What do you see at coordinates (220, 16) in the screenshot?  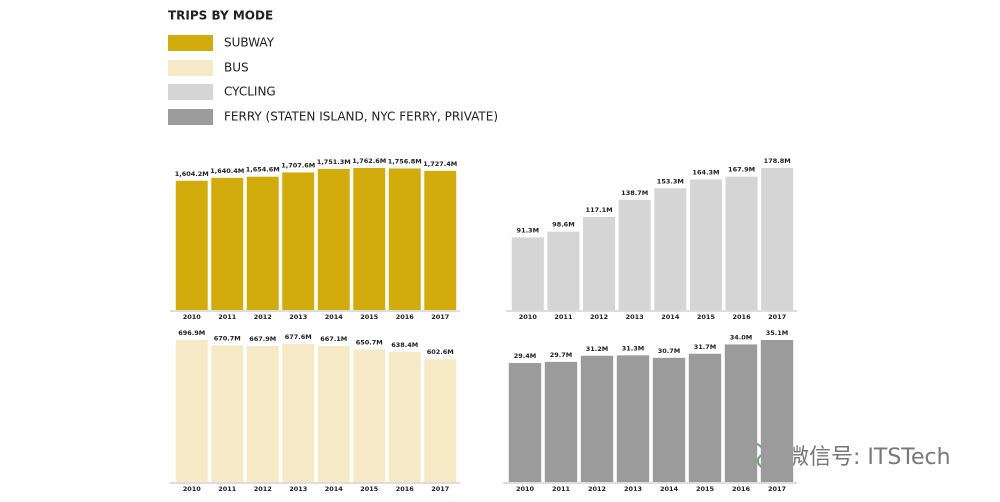 I see `chart-title: TRIPS BY MODE` at bounding box center [220, 16].